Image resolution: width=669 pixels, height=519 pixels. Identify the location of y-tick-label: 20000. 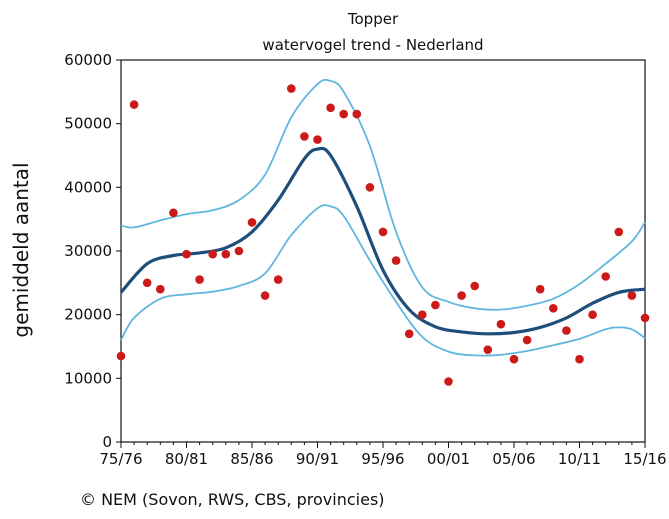
(88, 315).